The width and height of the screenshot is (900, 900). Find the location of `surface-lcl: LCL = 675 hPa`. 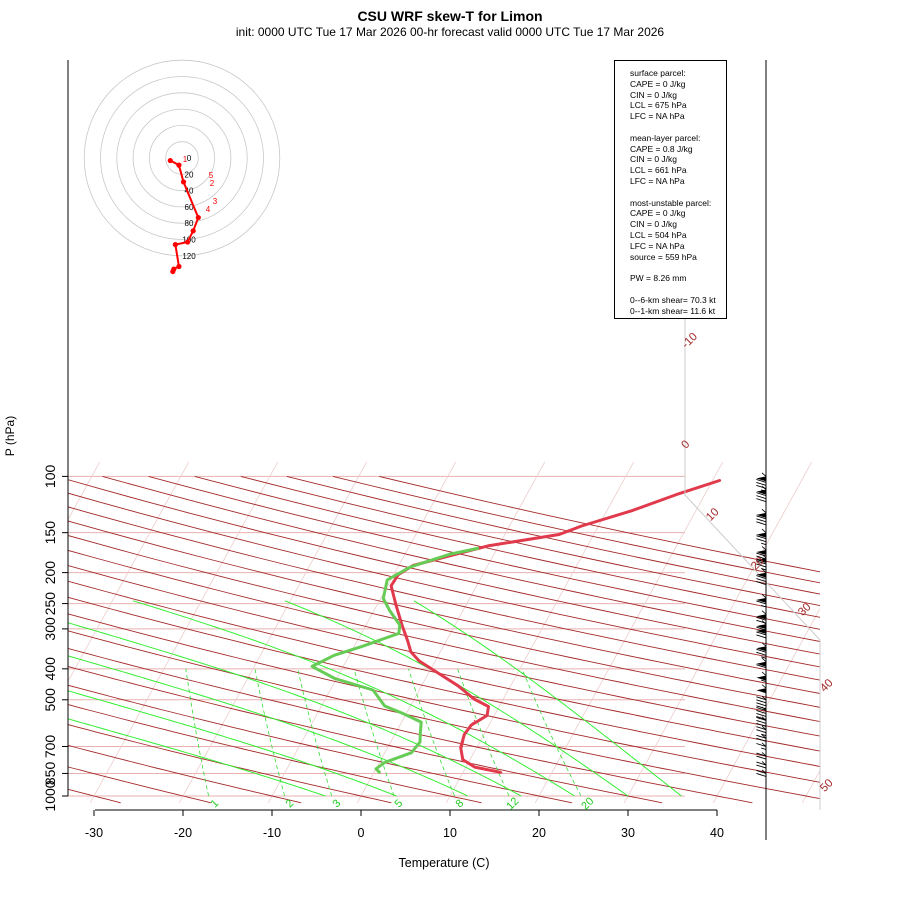

surface-lcl: LCL = 675 hPa is located at coordinates (658, 105).